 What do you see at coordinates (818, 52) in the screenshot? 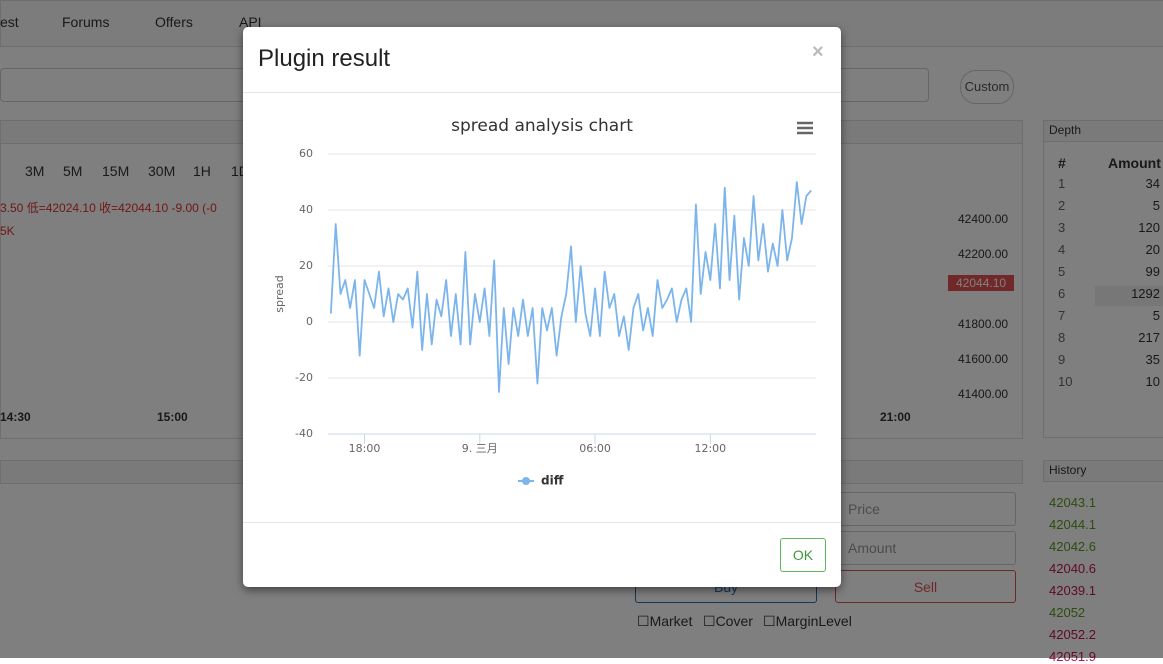
I see `close-button: ×` at bounding box center [818, 52].